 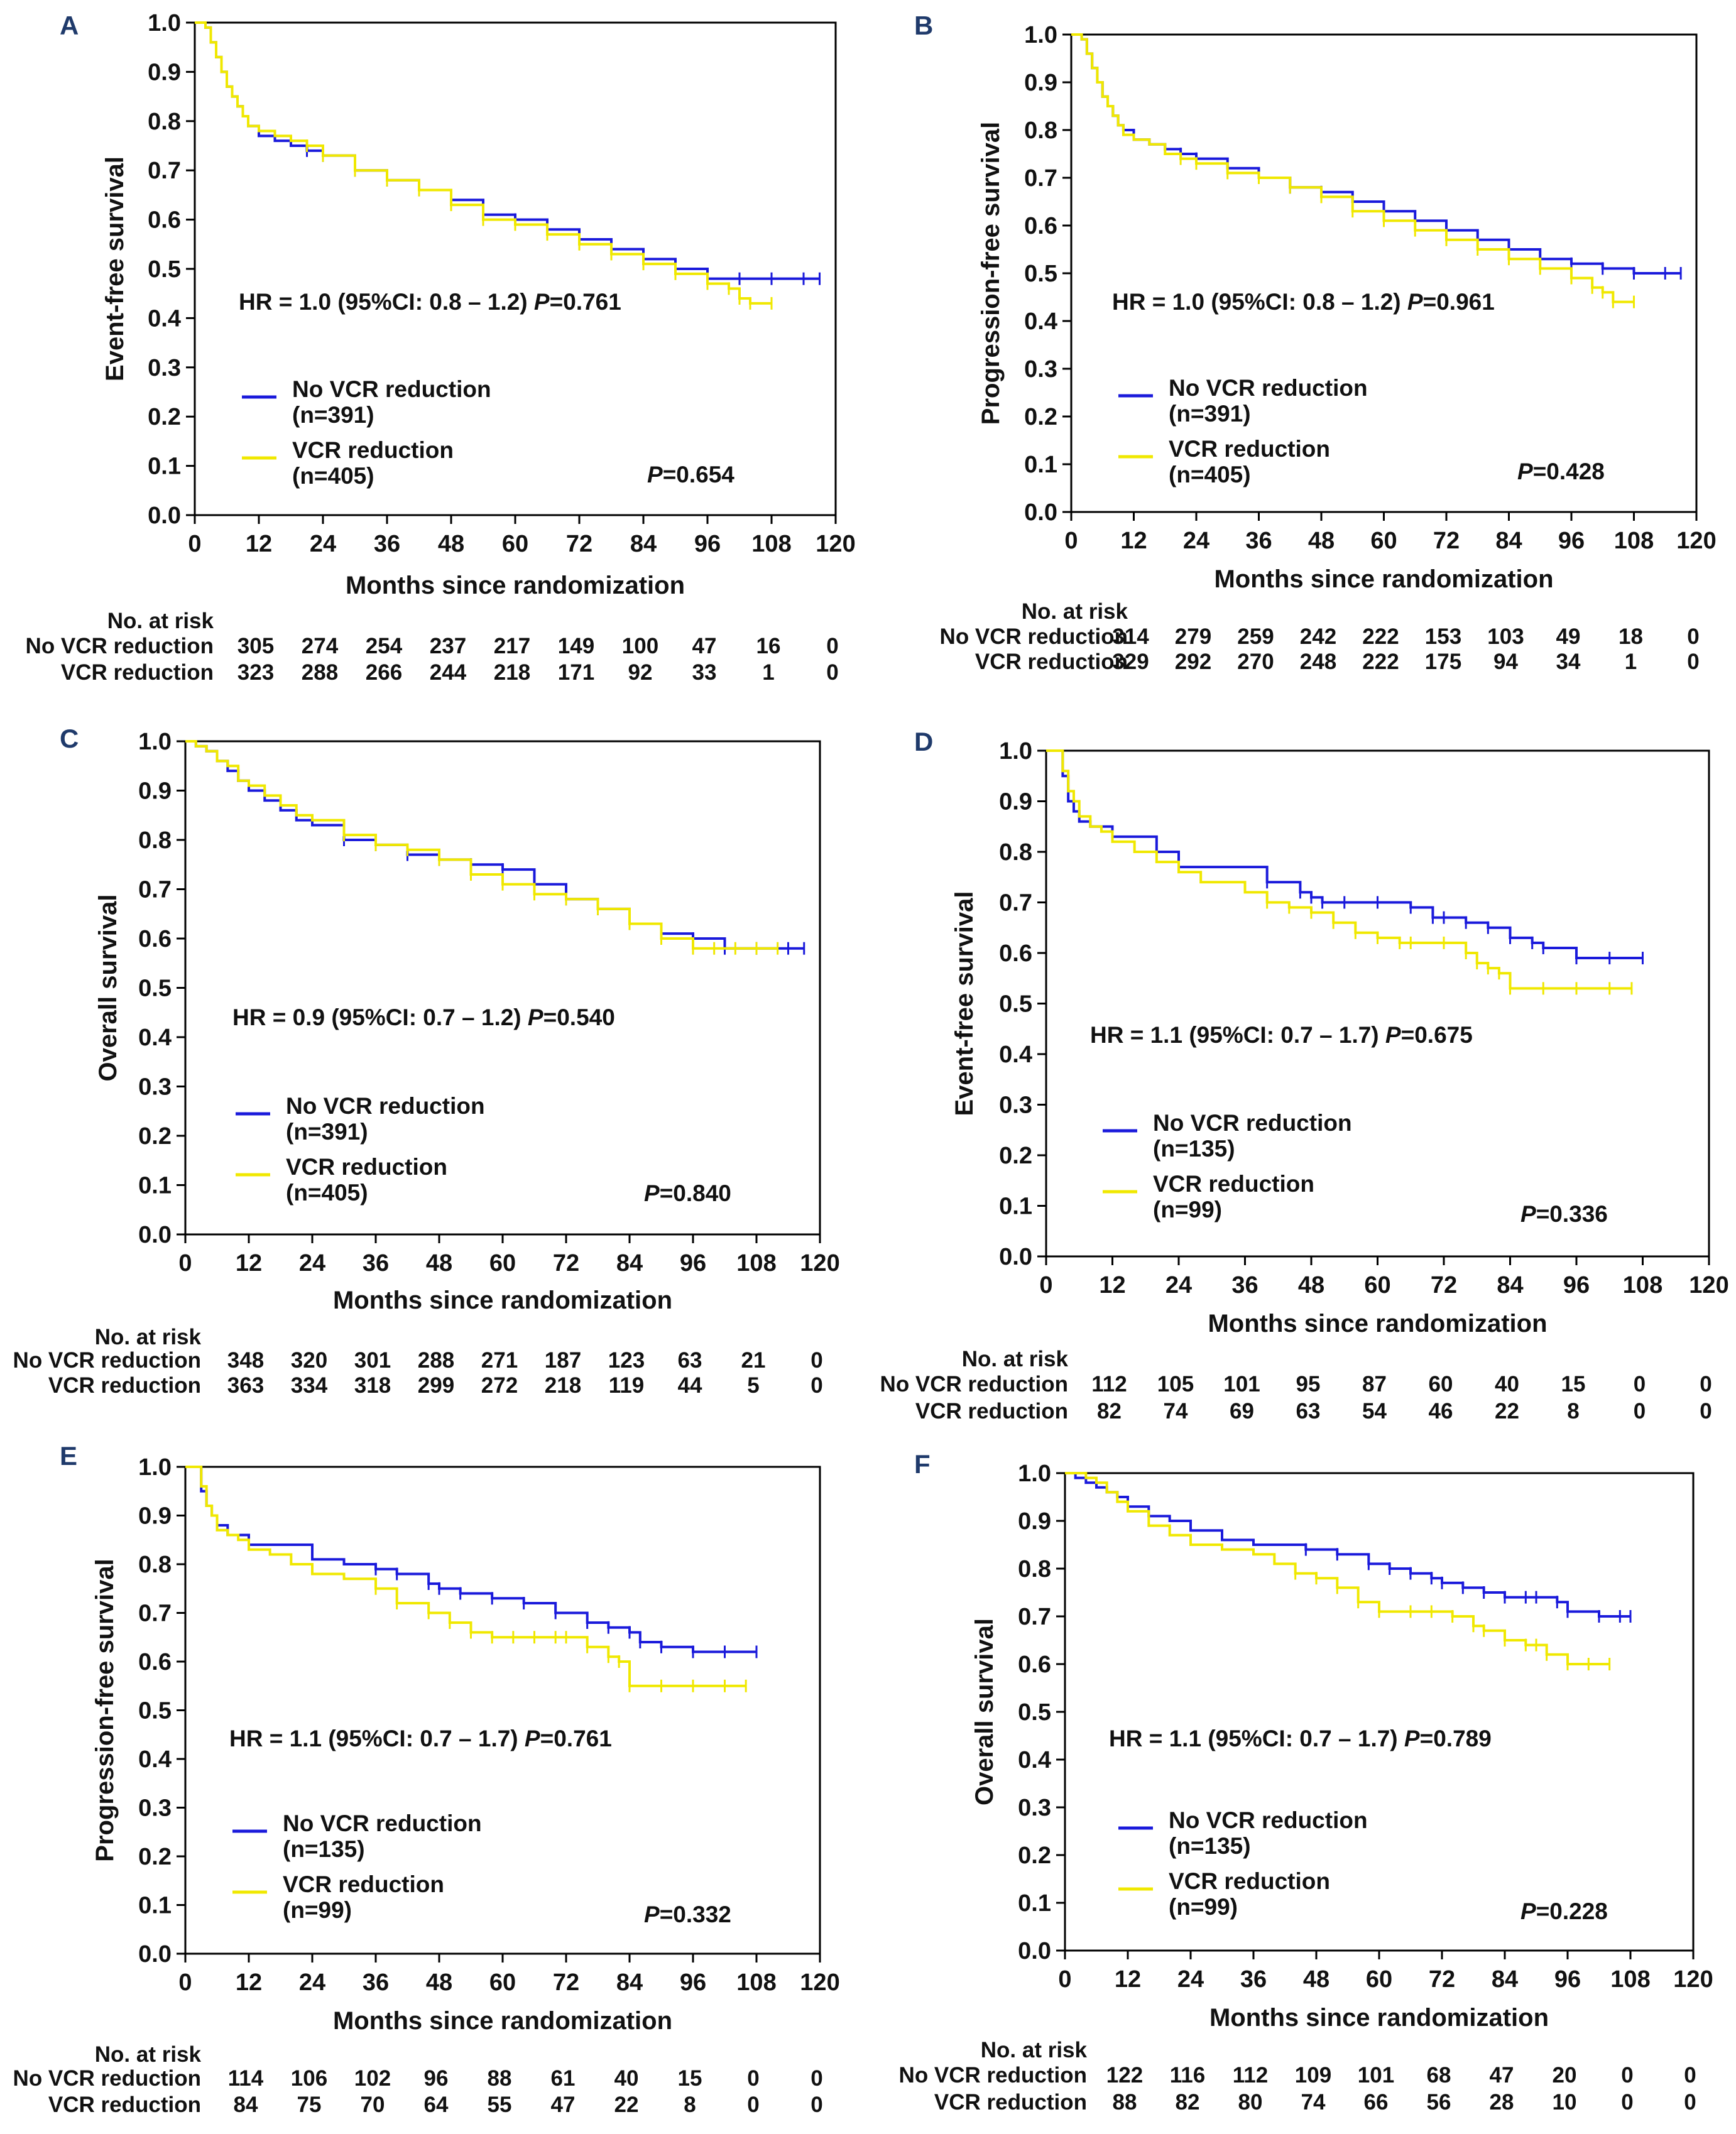 What do you see at coordinates (1443, 636) in the screenshot?
I see `risk-value: 153` at bounding box center [1443, 636].